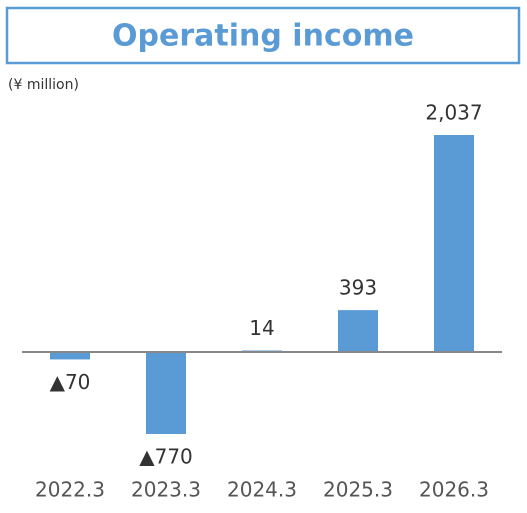 The image size is (527, 513). I want to click on value-label: 14, so click(261, 328).